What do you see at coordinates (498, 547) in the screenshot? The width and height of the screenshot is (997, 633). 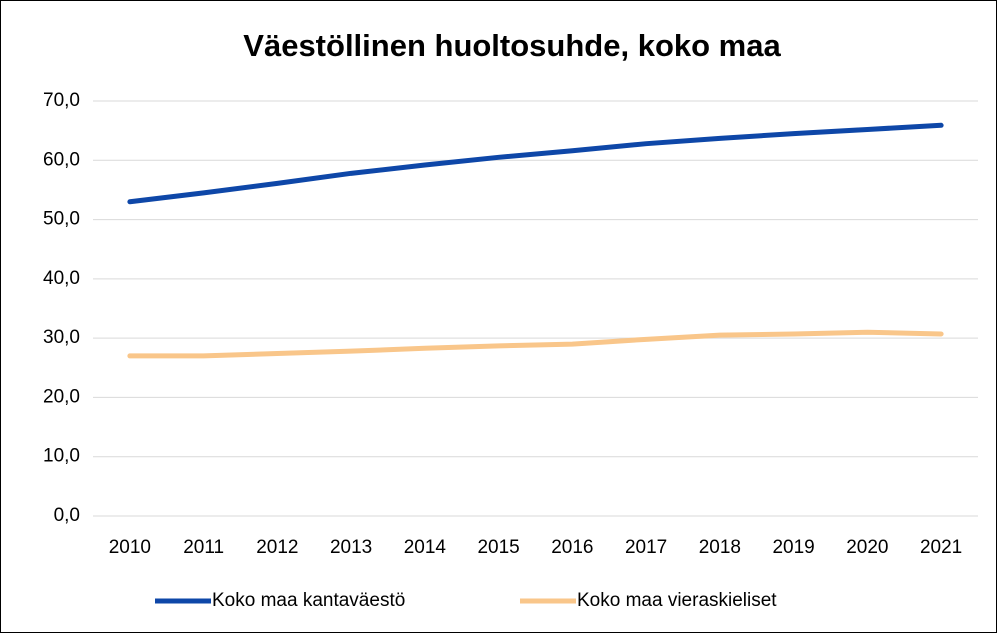 I see `x-tick-label: 2015` at bounding box center [498, 547].